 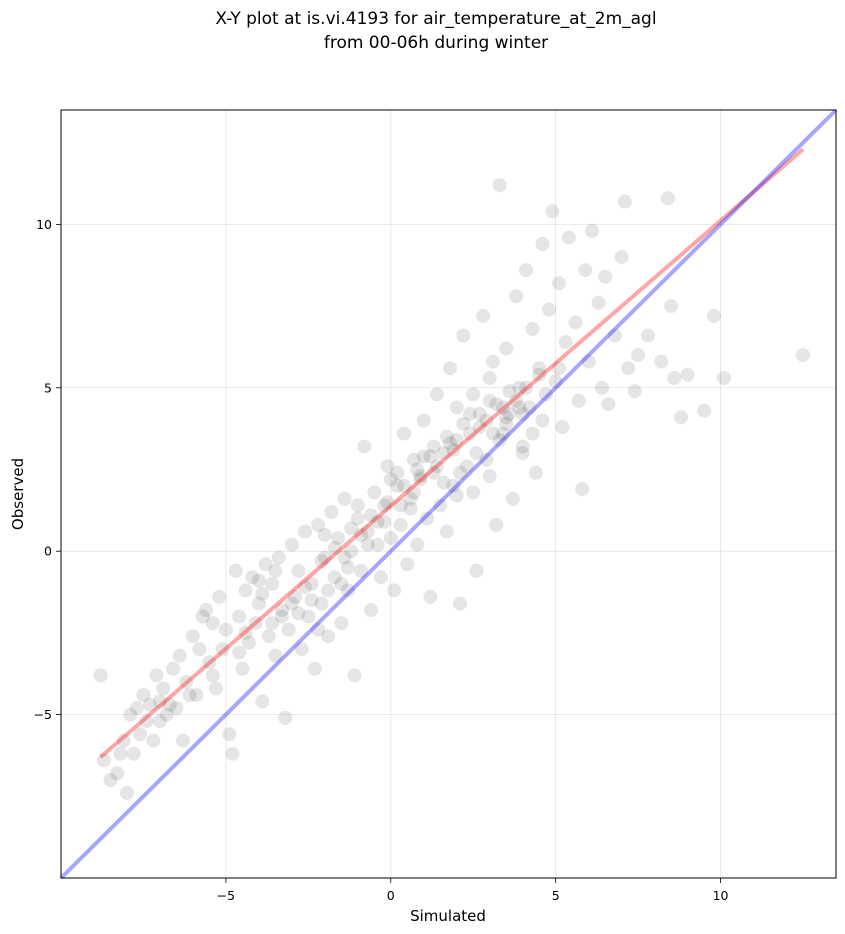 I want to click on y-tick-label: −5, so click(x=43, y=714).